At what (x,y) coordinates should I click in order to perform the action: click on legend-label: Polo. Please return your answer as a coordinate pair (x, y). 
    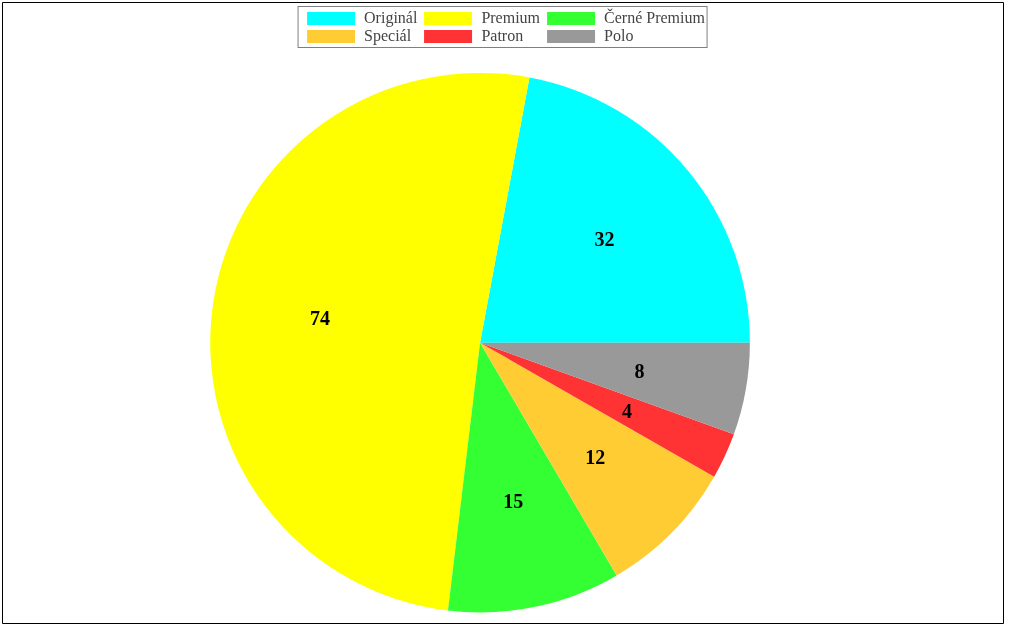
    Looking at the image, I should click on (619, 36).